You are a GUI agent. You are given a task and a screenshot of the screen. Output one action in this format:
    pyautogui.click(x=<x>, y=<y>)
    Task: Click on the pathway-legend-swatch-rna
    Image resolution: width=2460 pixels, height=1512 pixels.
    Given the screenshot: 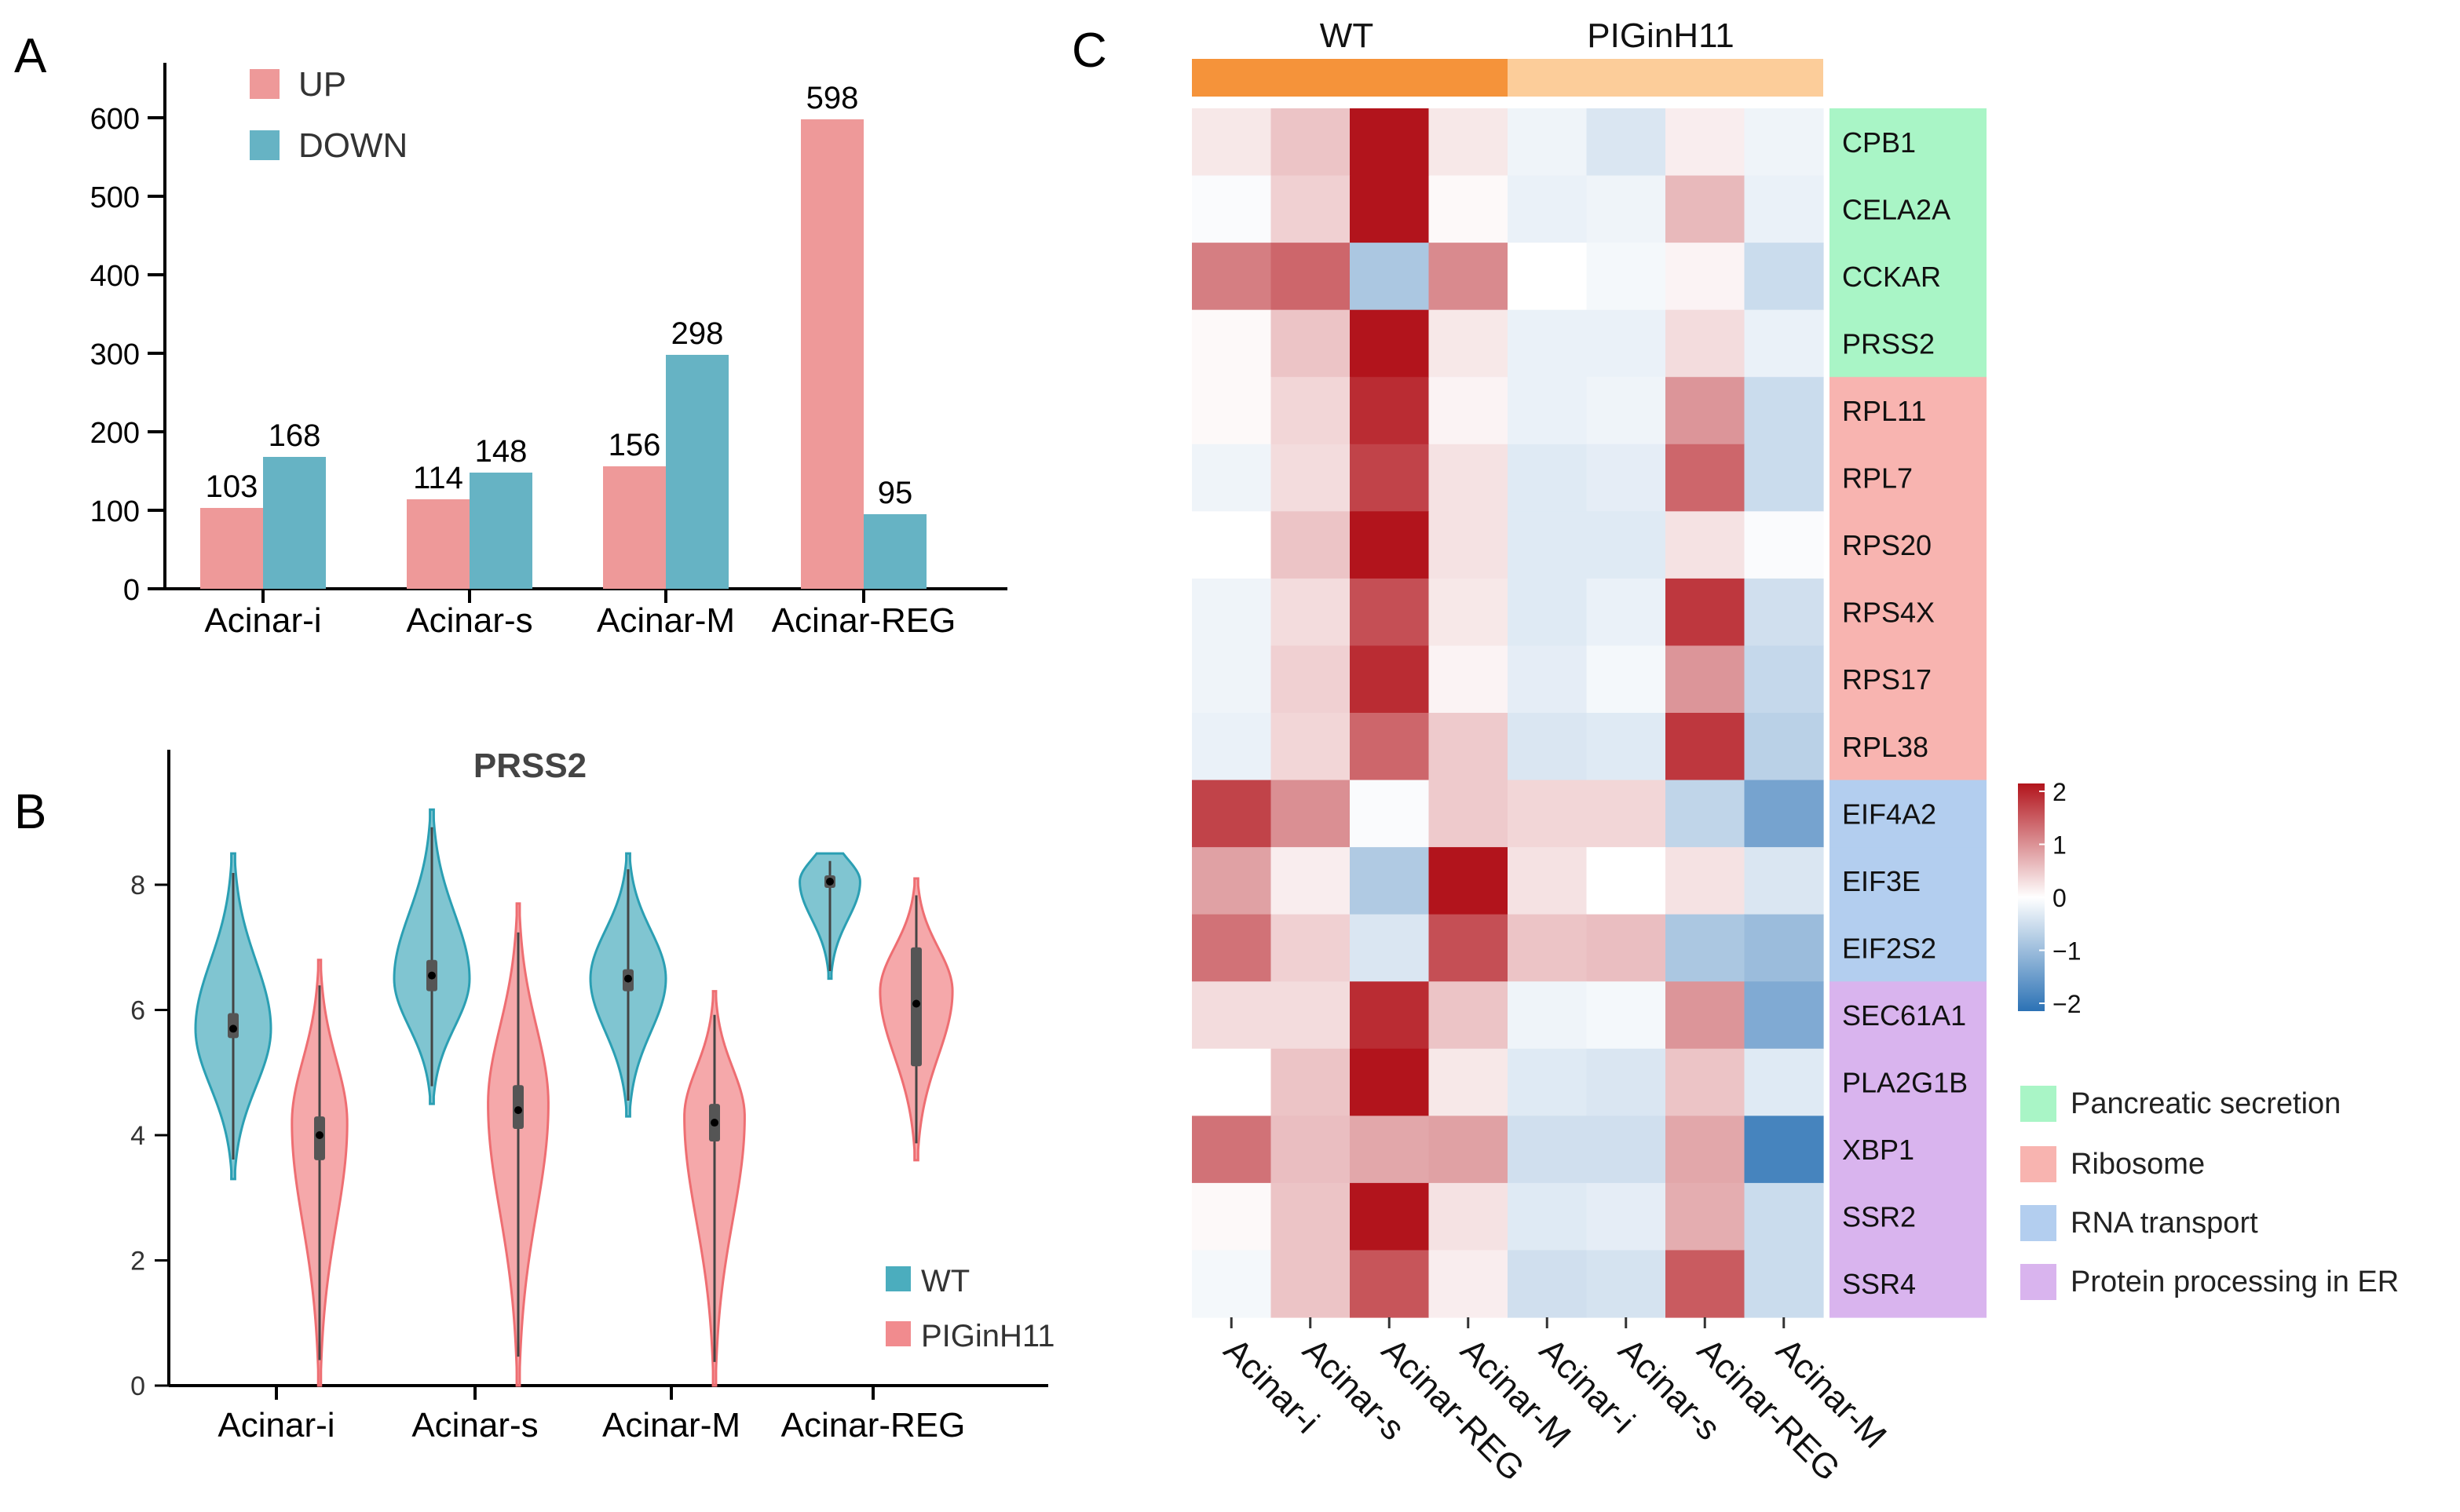 What is the action you would take?
    pyautogui.click(x=2038, y=1223)
    